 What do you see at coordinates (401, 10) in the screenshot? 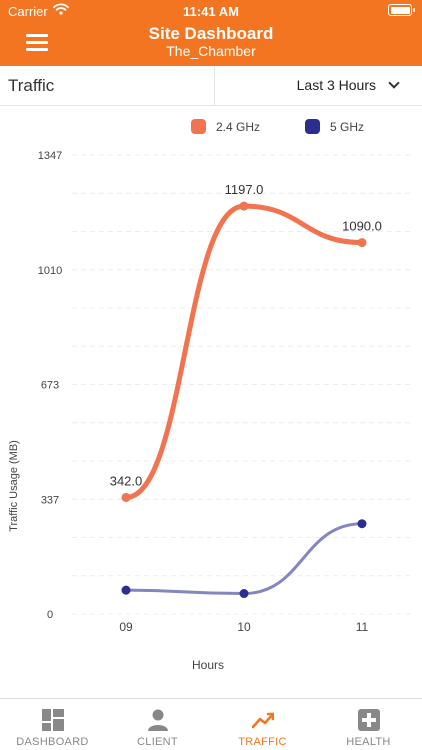
I see `battery-icon` at bounding box center [401, 10].